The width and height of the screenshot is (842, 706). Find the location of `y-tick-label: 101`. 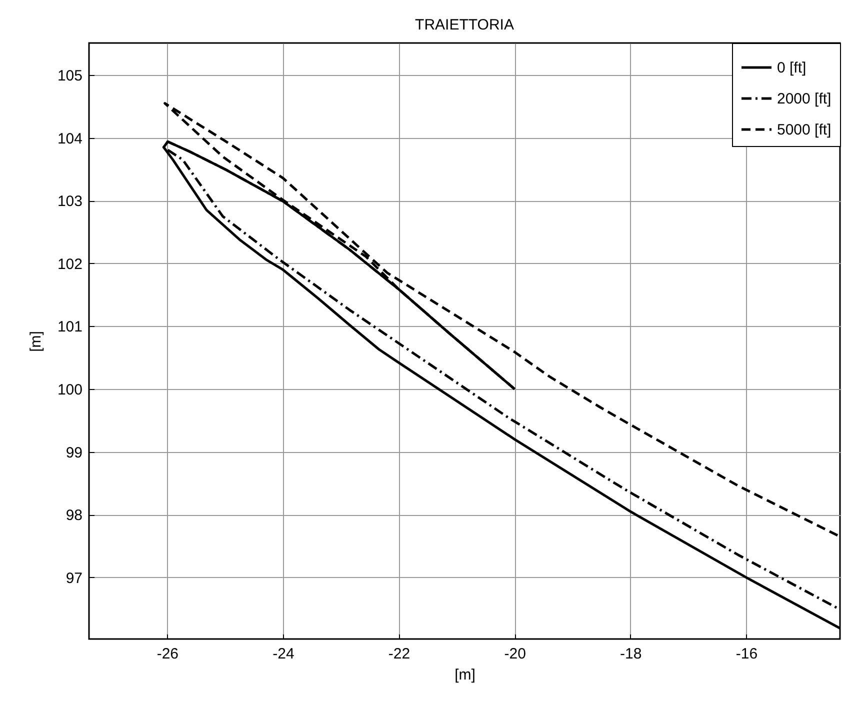

y-tick-label: 101 is located at coordinates (69, 327).